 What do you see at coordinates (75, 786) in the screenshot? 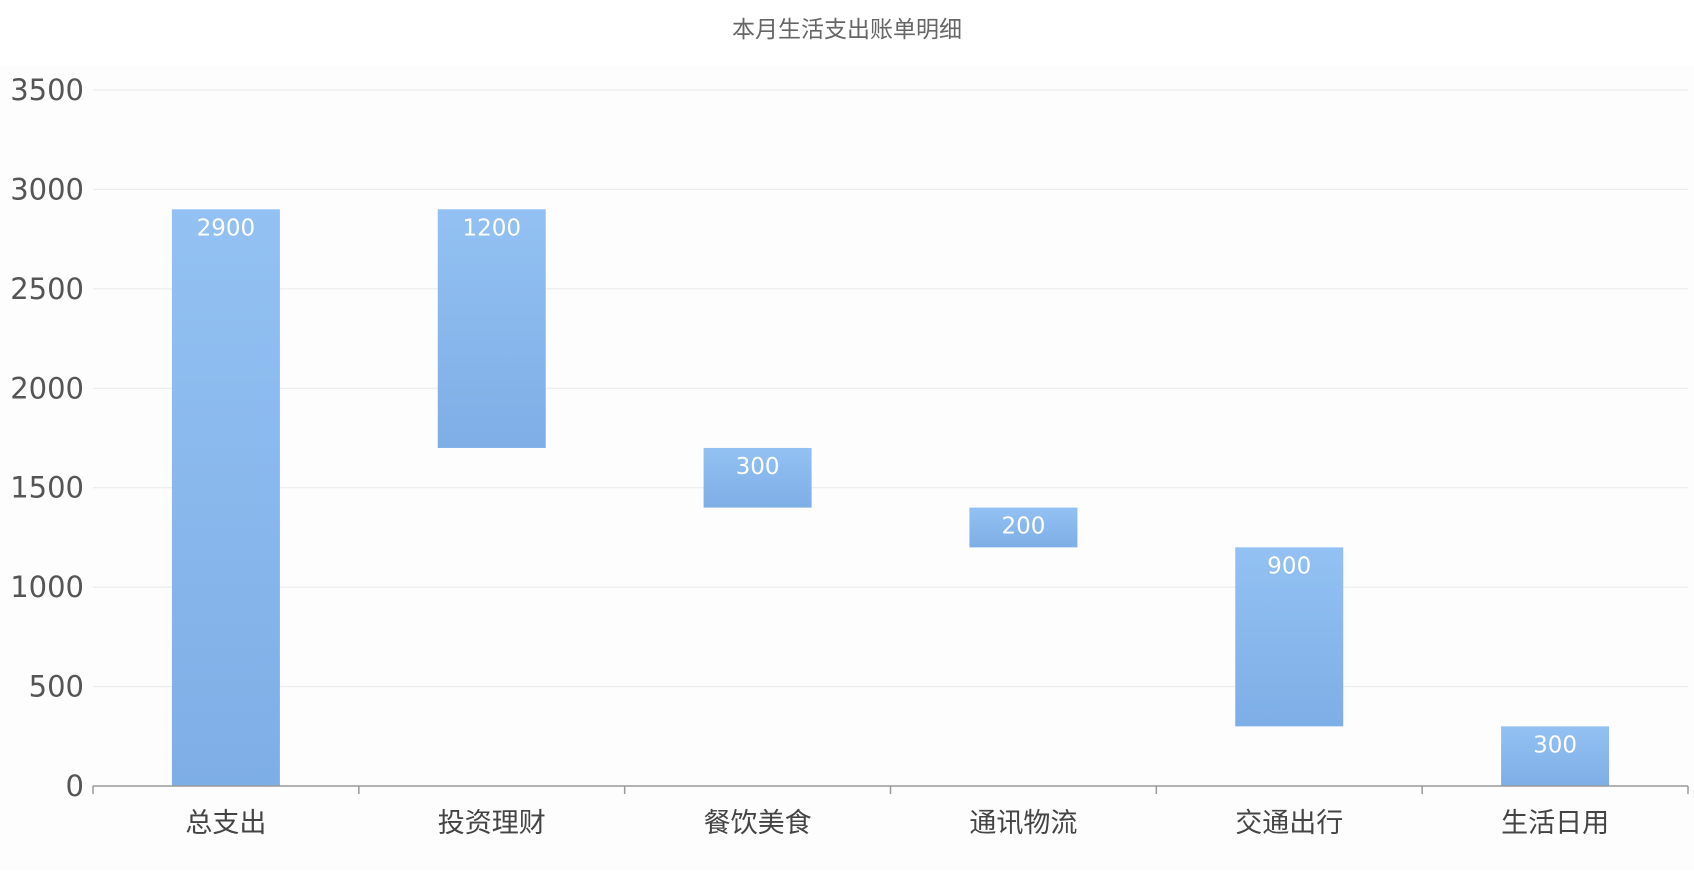
I see `y-tick-label: 0` at bounding box center [75, 786].